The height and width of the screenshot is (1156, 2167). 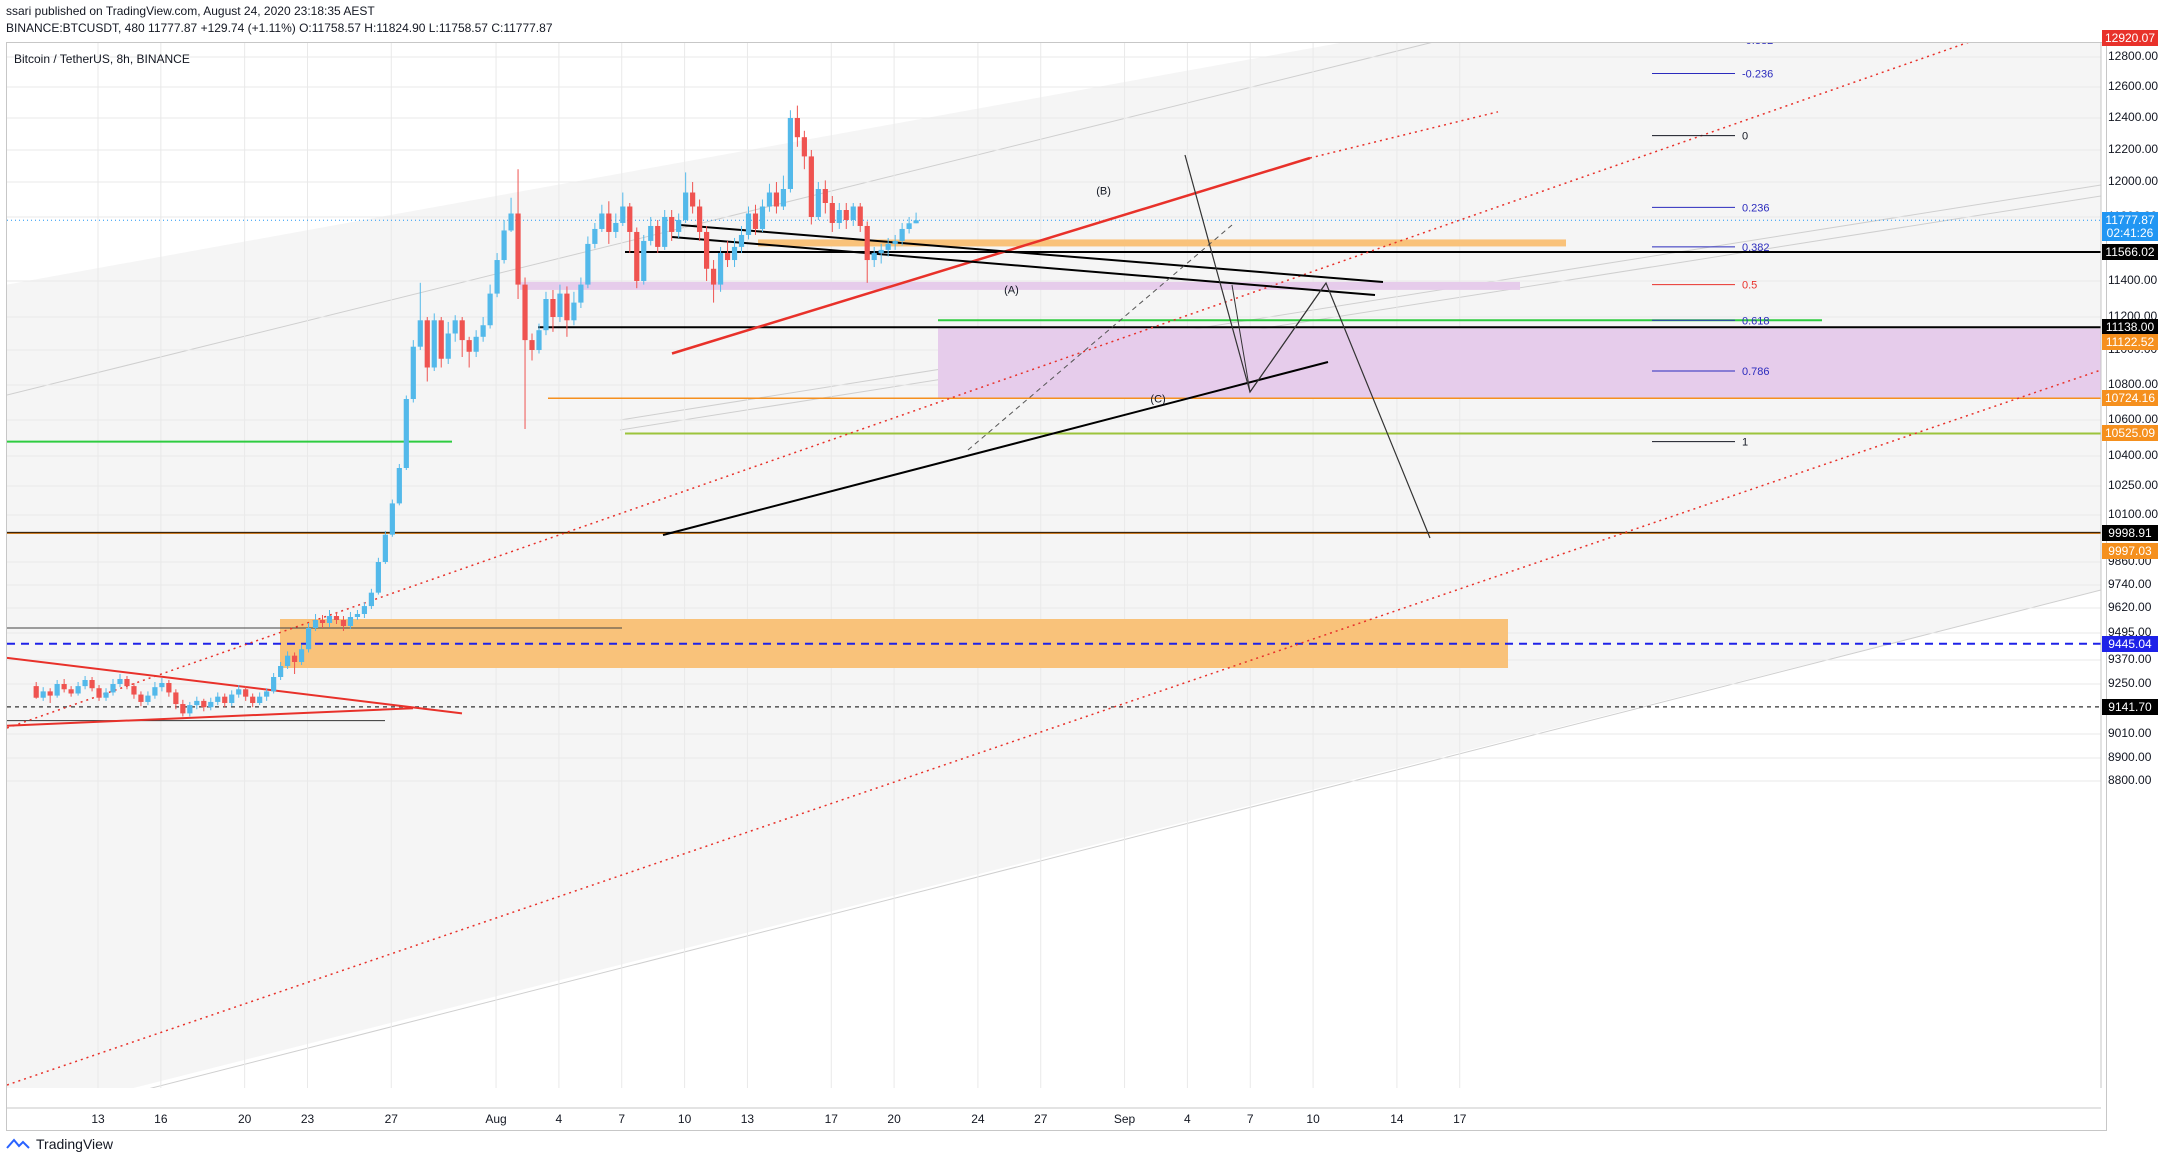 What do you see at coordinates (528, 28) in the screenshot?
I see `close-value: 11777.87` at bounding box center [528, 28].